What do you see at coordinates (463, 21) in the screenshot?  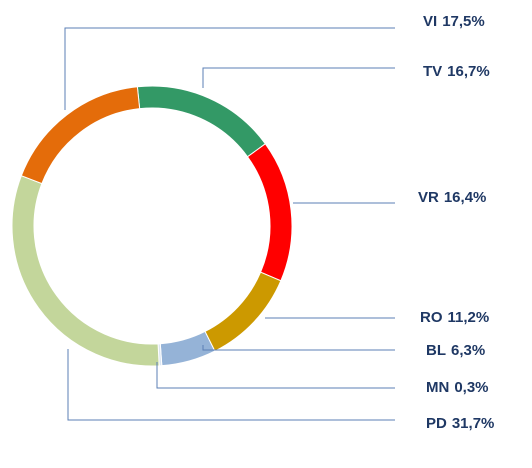 I see `value-label: 17,5%` at bounding box center [463, 21].